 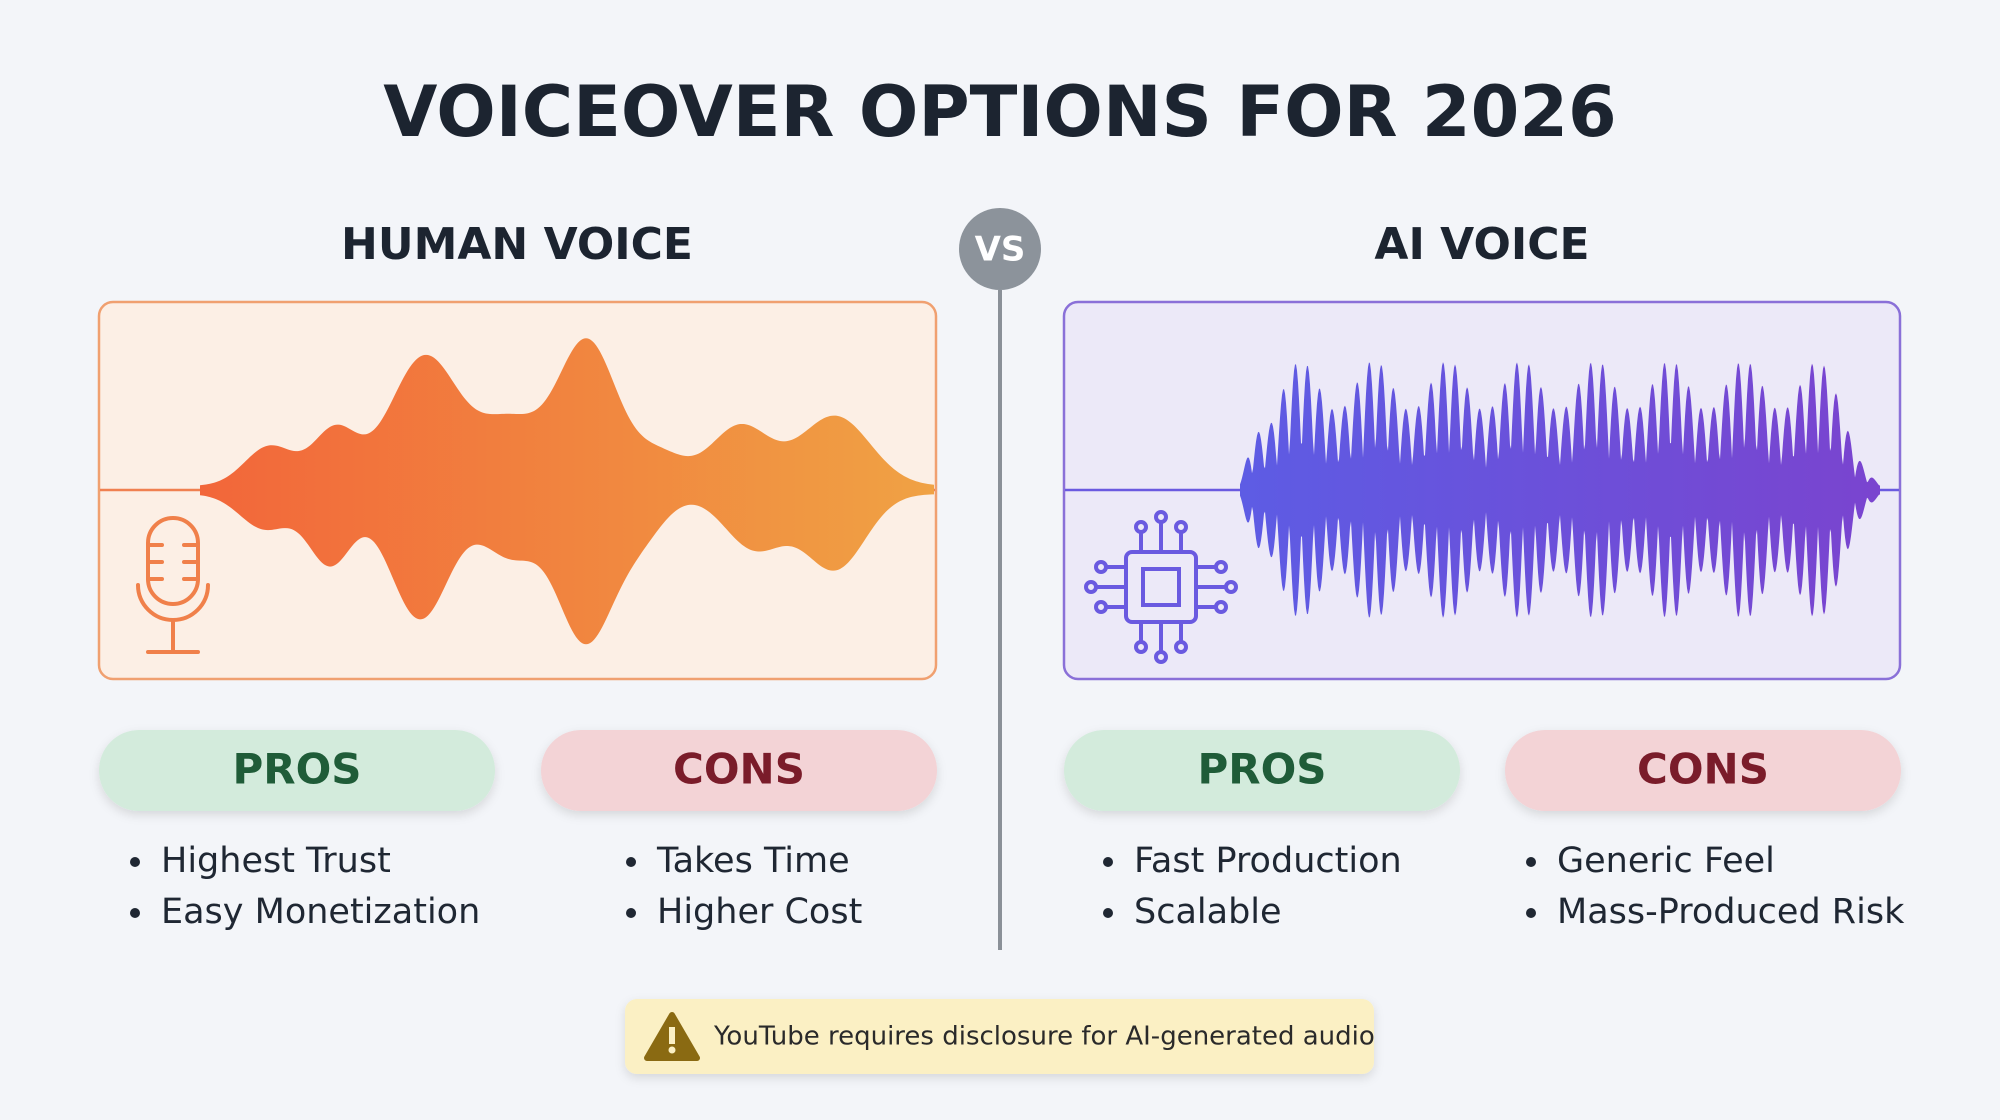 I want to click on list-item: Scalable, so click(x=1208, y=912).